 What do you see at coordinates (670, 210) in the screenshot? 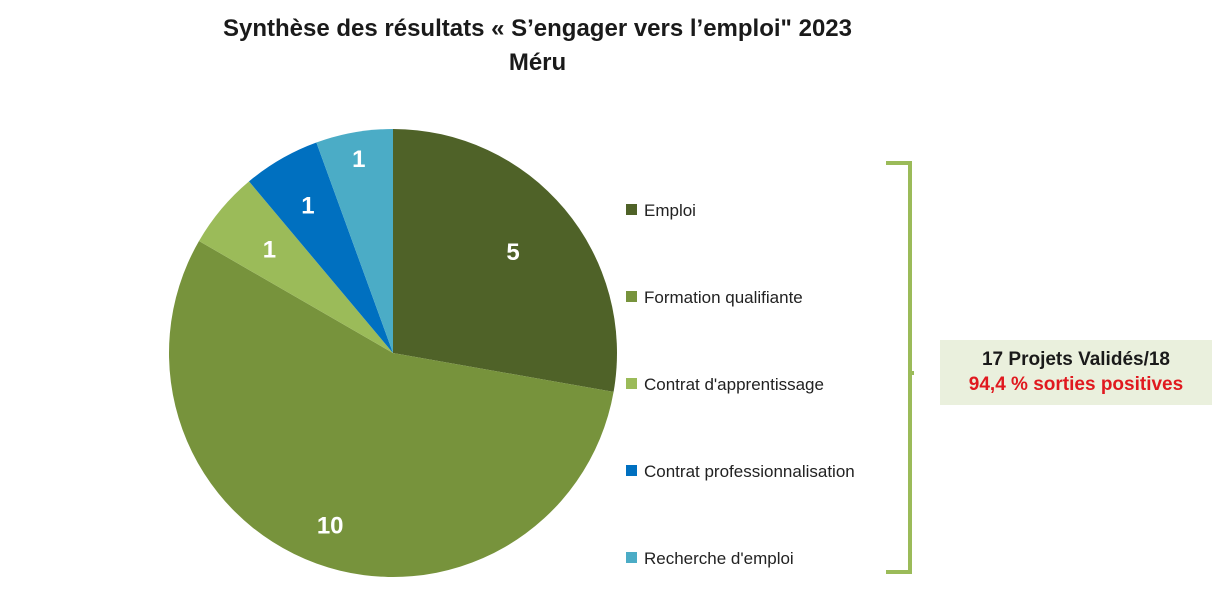
I see `legend-label: Emploi` at bounding box center [670, 210].